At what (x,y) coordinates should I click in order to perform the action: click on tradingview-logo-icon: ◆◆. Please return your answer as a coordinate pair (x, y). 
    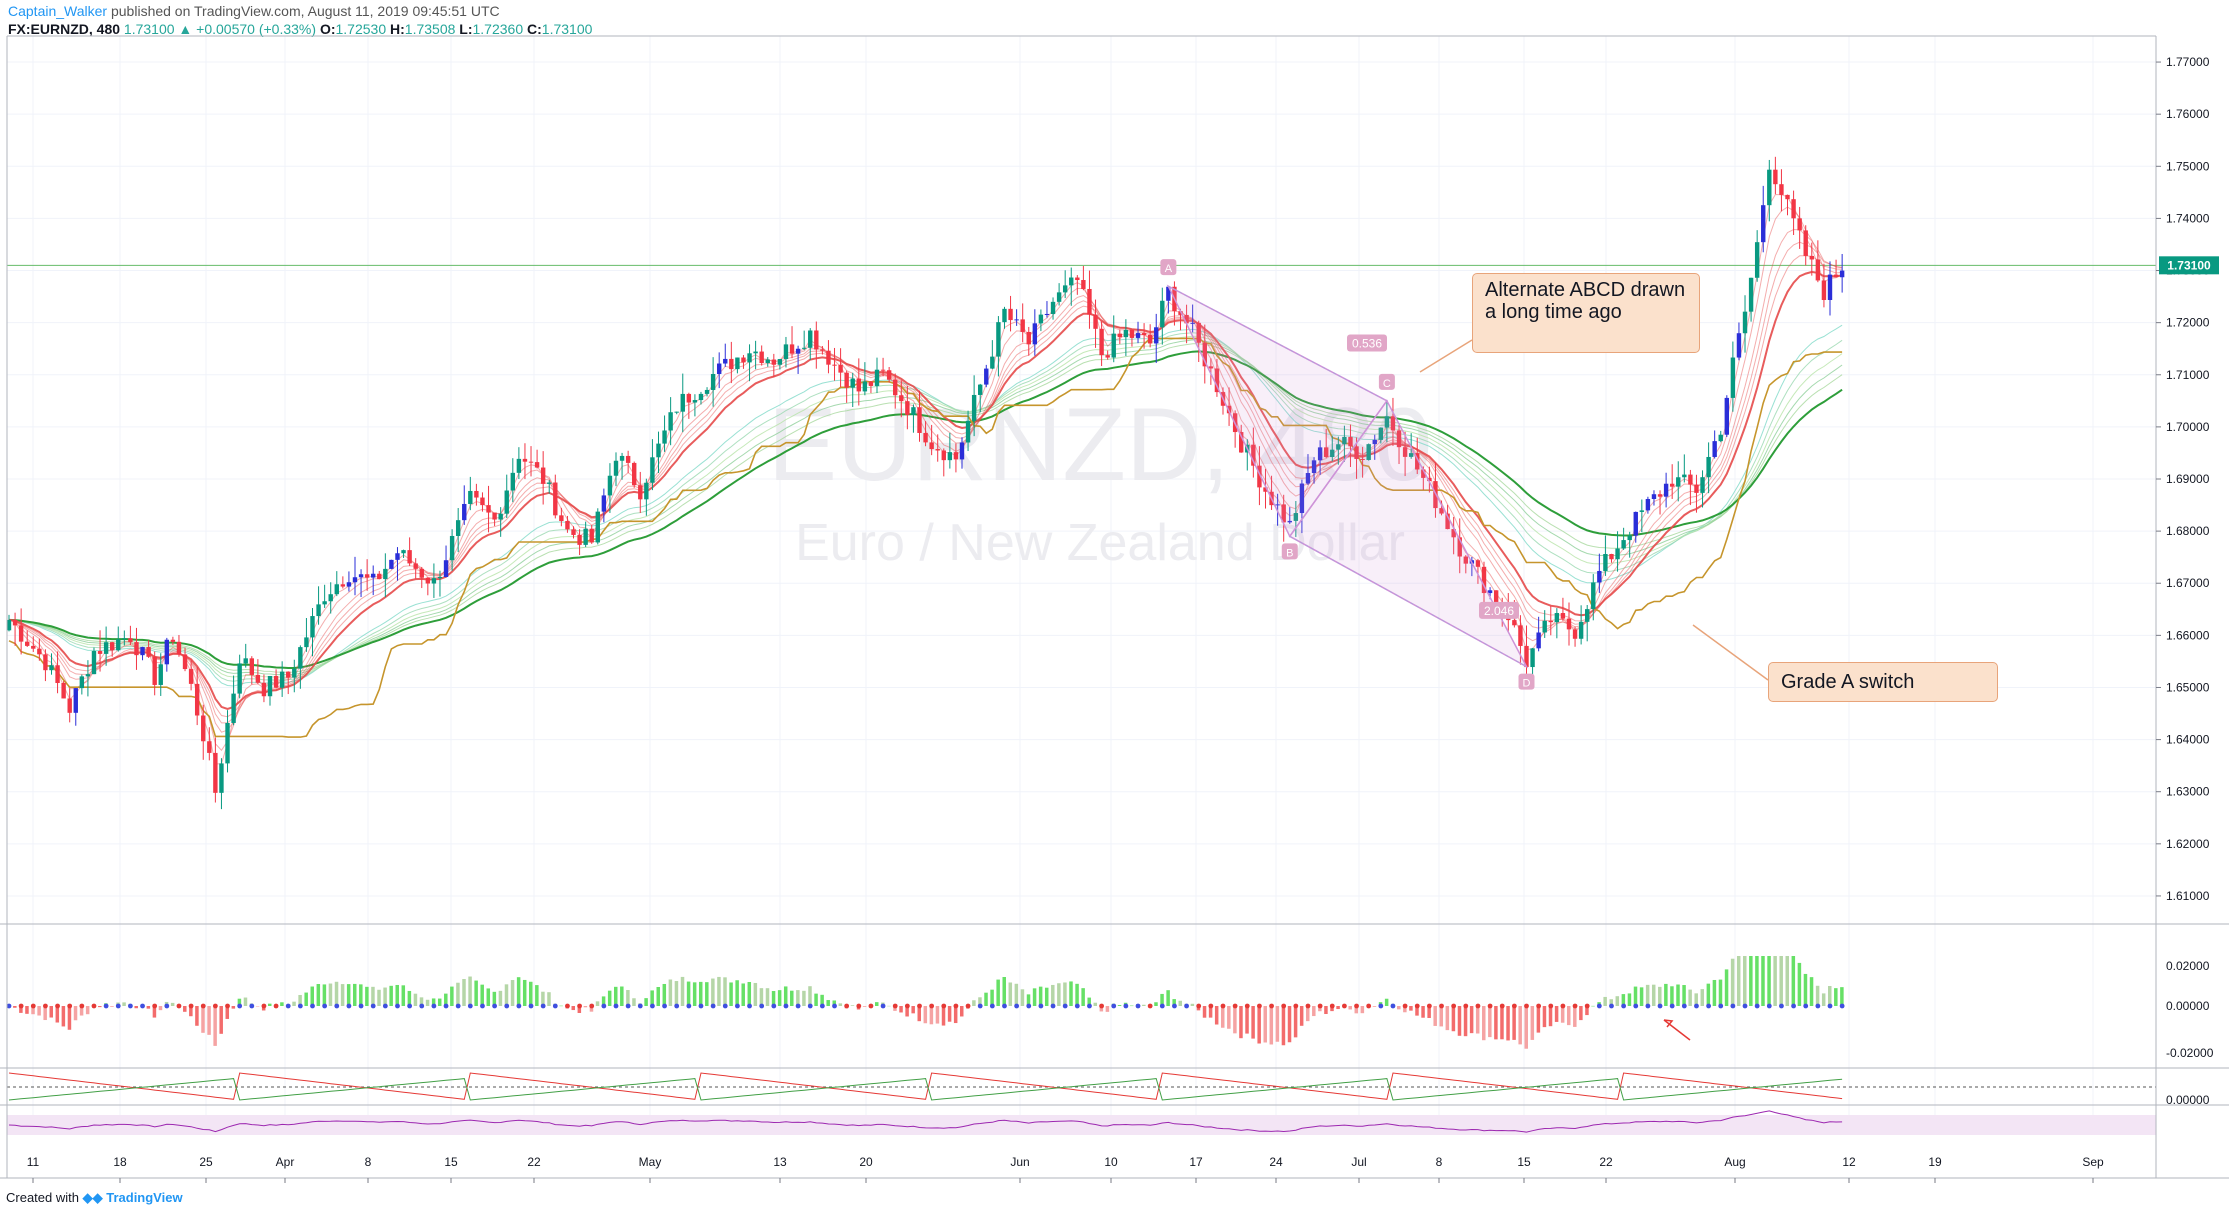
    Looking at the image, I should click on (92, 1197).